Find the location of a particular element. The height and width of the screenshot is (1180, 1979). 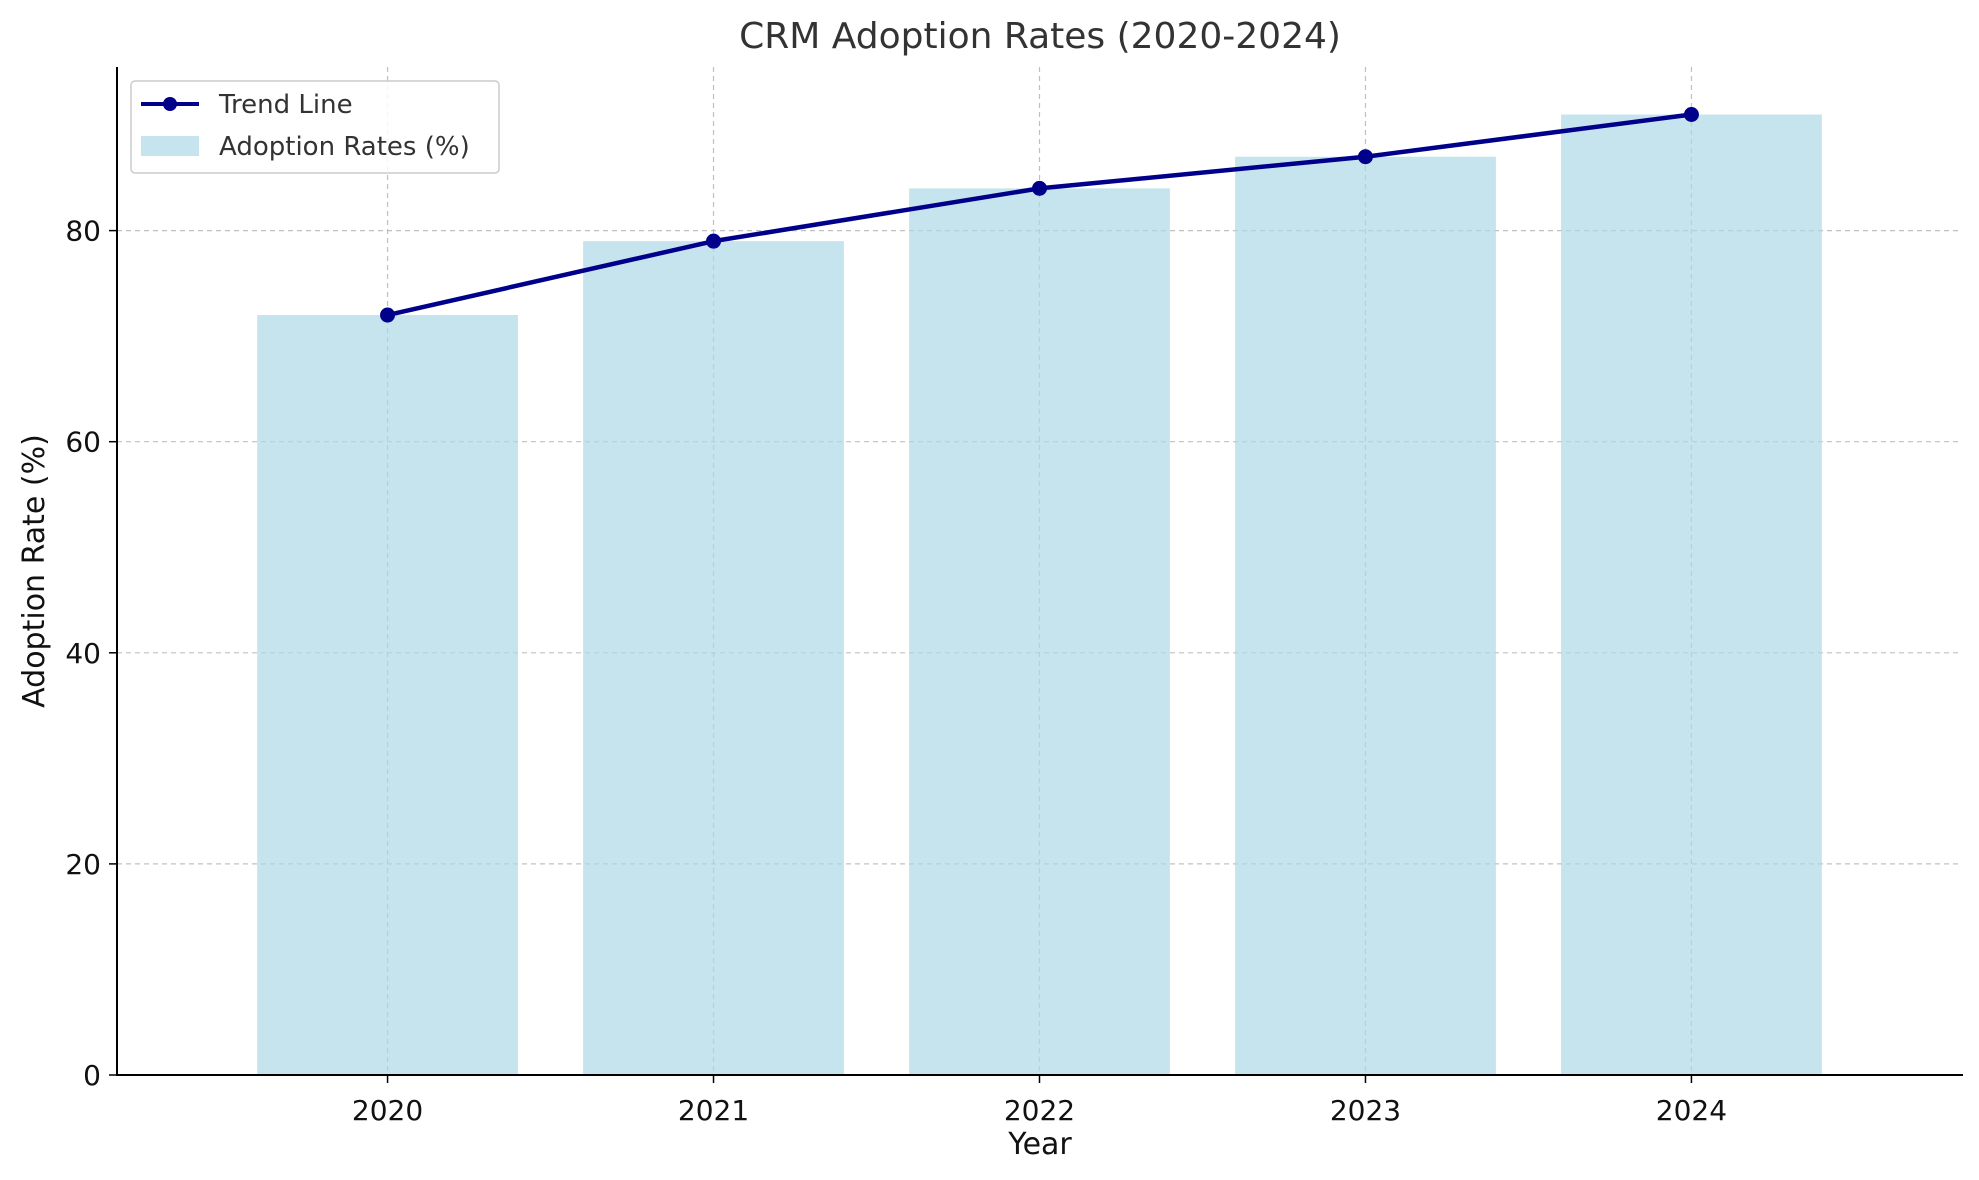

y-tick-label: 20 is located at coordinates (83, 864).